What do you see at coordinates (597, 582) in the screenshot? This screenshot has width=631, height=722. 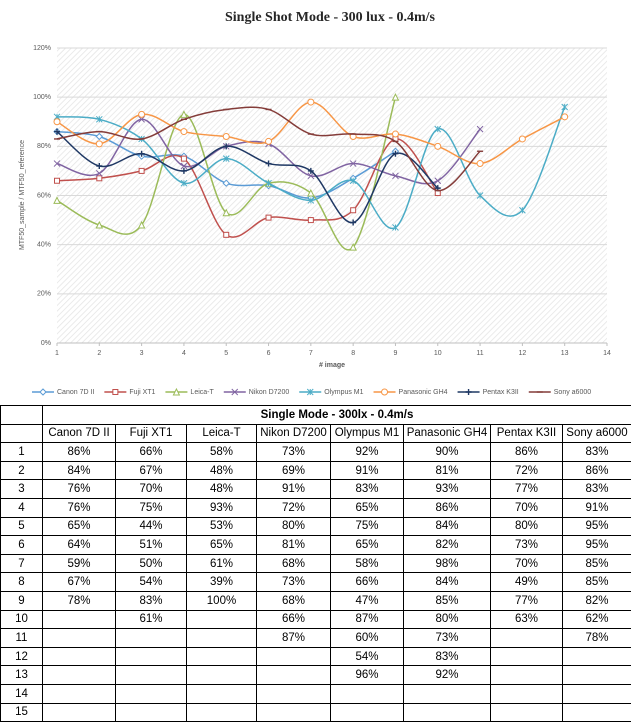 I see `table-cell: 85%` at bounding box center [597, 582].